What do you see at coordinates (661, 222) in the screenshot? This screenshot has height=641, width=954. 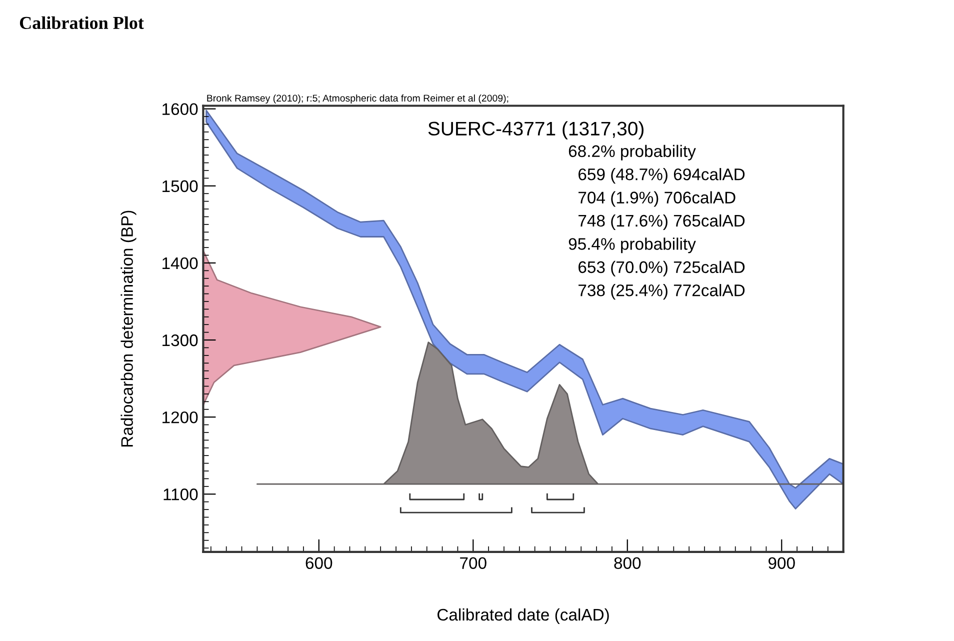 I see `annotation: 748 (17.6%) 765calAD` at bounding box center [661, 222].